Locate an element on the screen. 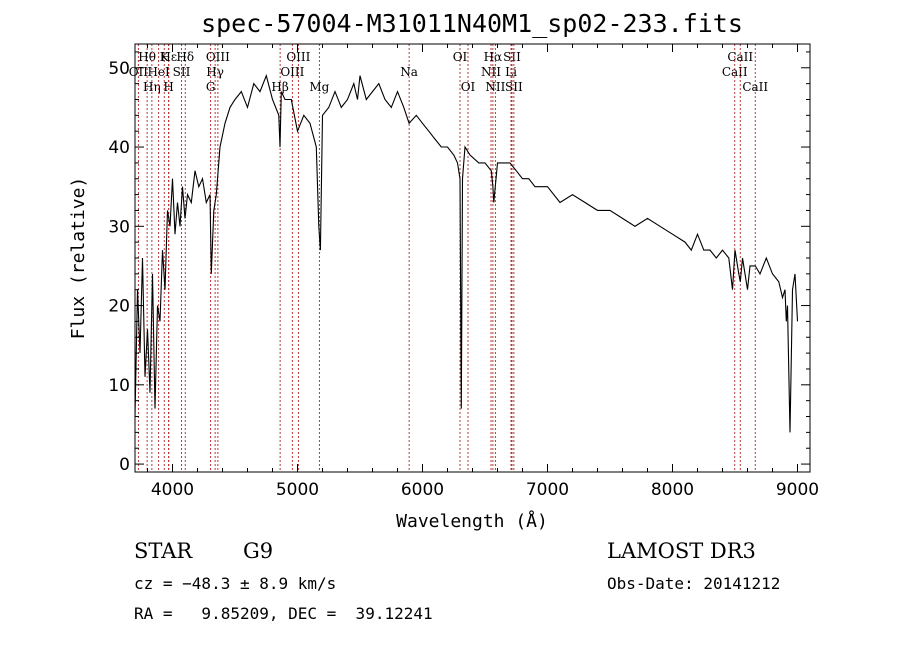 The image size is (900, 649). object-subclass: G9 is located at coordinates (258, 551).